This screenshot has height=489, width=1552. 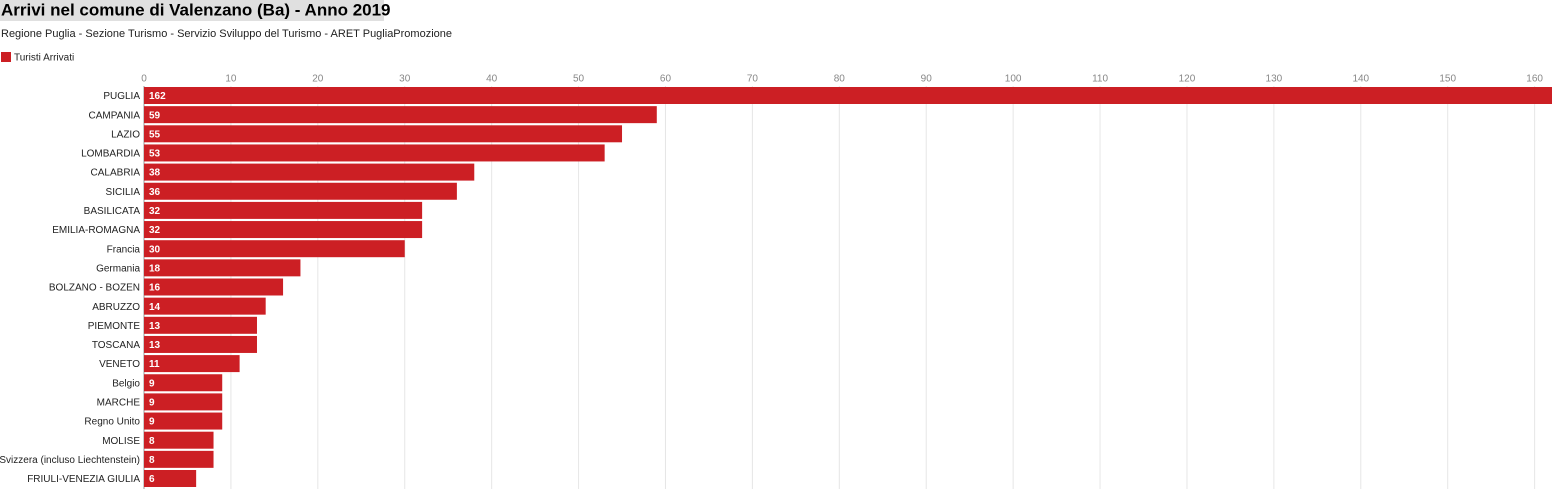 What do you see at coordinates (1100, 79) in the screenshot?
I see `x-tick-label: 110` at bounding box center [1100, 79].